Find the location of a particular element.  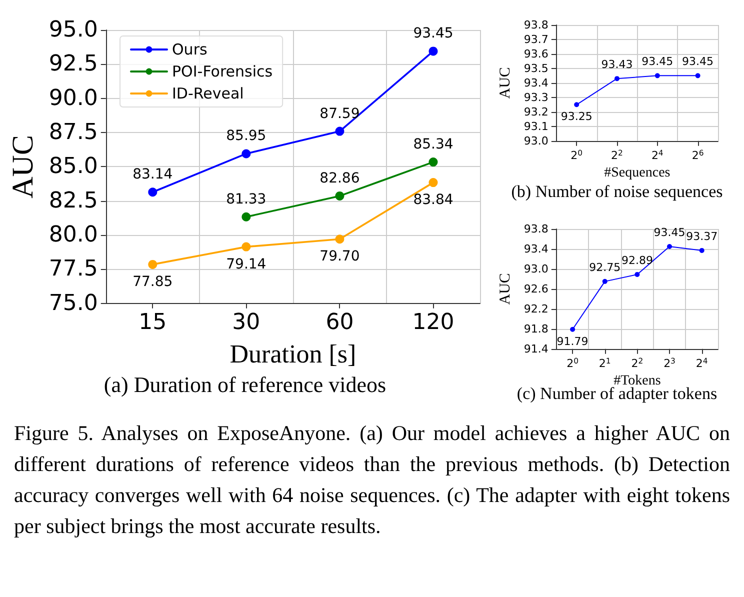

data-label: 79.14 is located at coordinates (246, 264).